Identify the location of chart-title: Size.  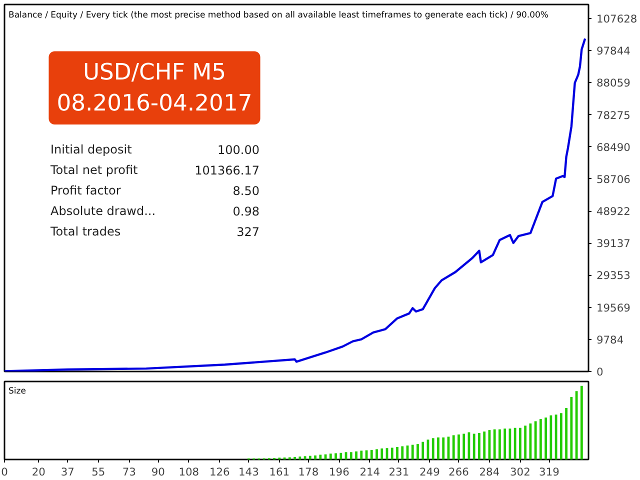
(17, 391).